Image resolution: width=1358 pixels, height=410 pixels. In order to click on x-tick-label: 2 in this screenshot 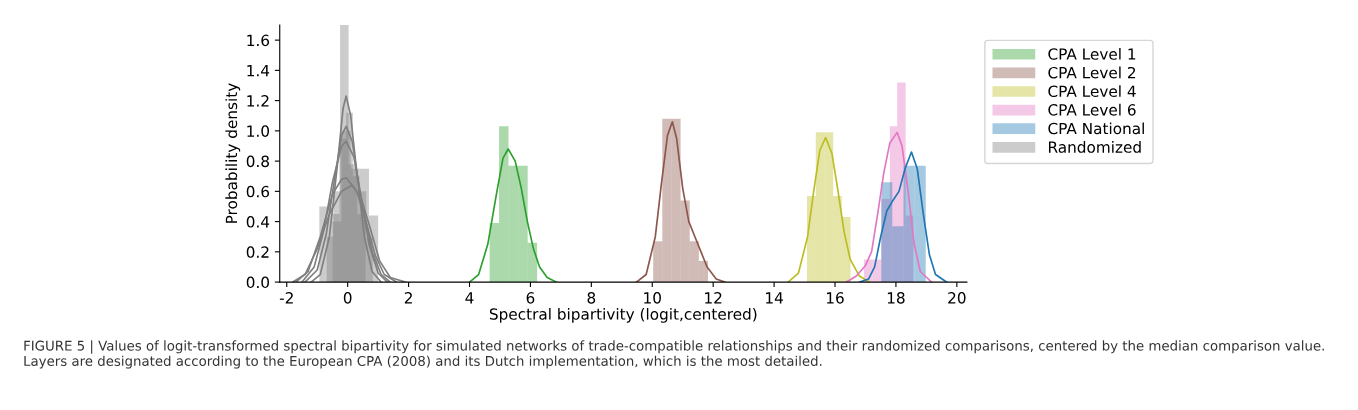, I will do `click(408, 298)`.